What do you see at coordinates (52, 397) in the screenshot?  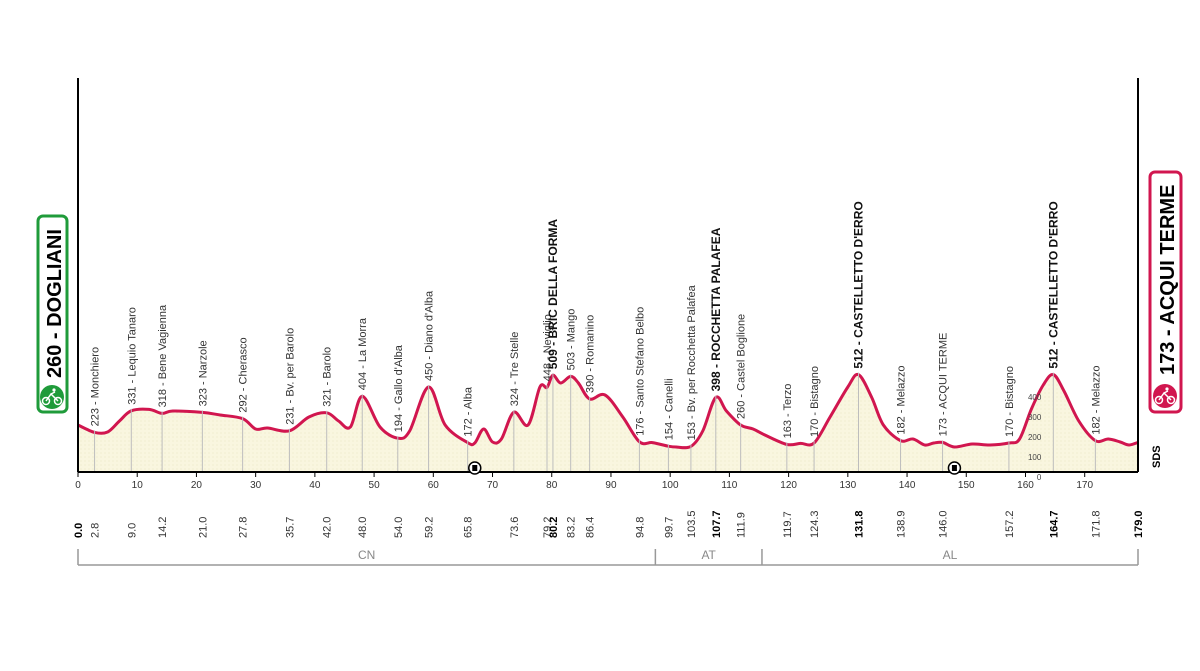 I see `start-cyclist-icon` at bounding box center [52, 397].